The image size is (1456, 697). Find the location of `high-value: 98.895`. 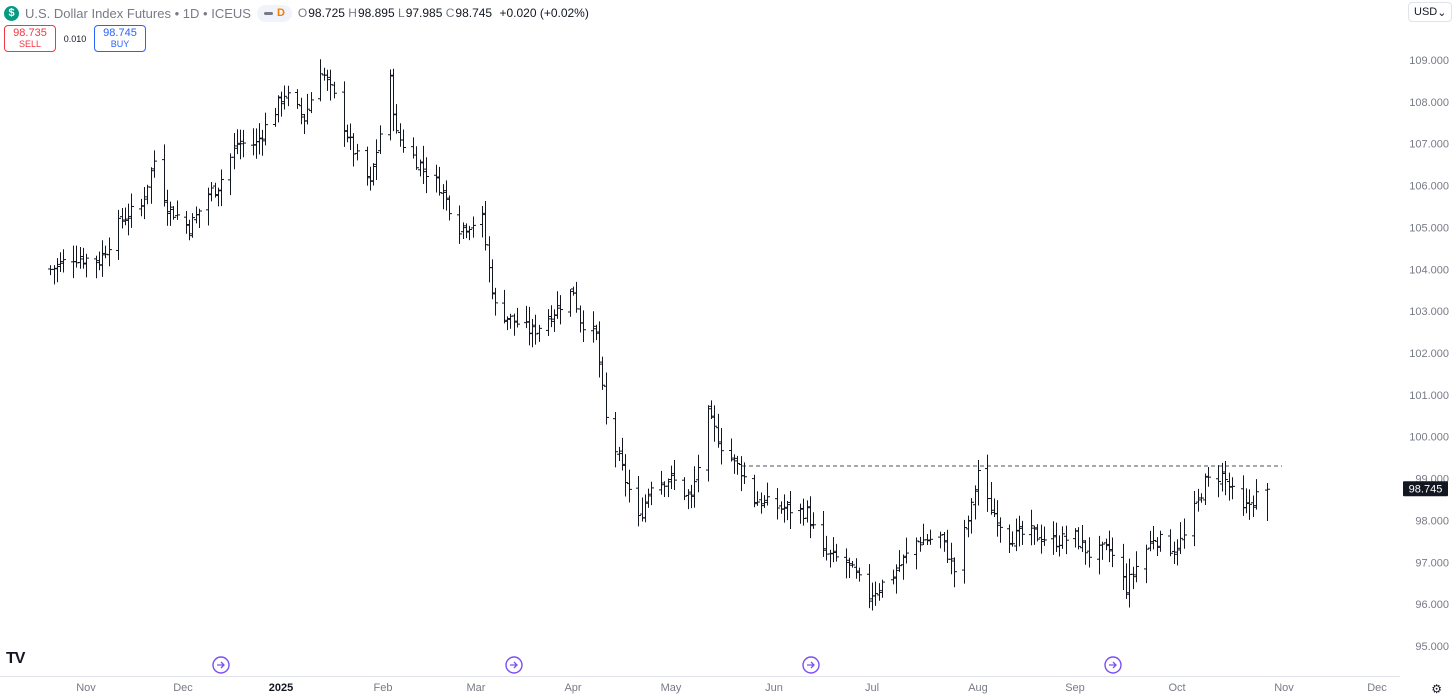

high-value: 98.895 is located at coordinates (376, 13).